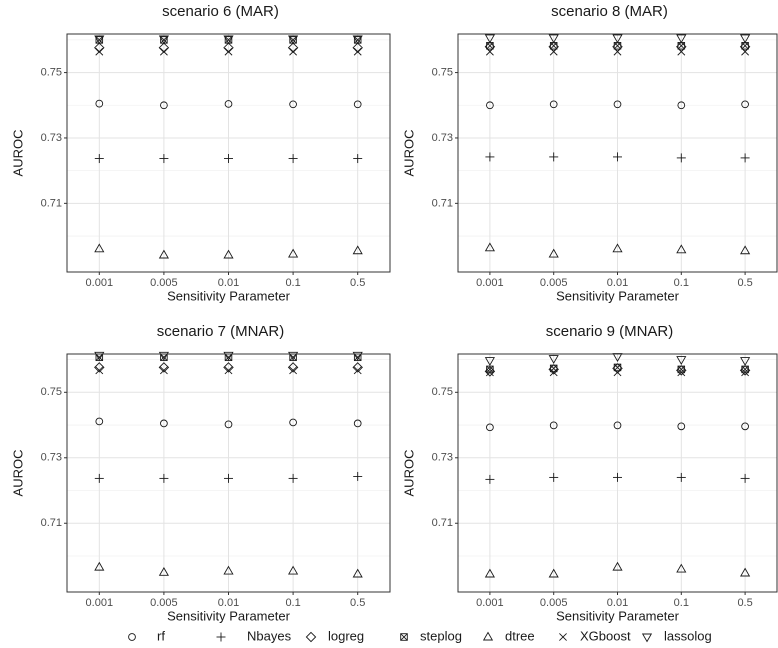 This screenshot has height=648, width=778. What do you see at coordinates (269, 635) in the screenshot?
I see `legend-label: Nbayes` at bounding box center [269, 635].